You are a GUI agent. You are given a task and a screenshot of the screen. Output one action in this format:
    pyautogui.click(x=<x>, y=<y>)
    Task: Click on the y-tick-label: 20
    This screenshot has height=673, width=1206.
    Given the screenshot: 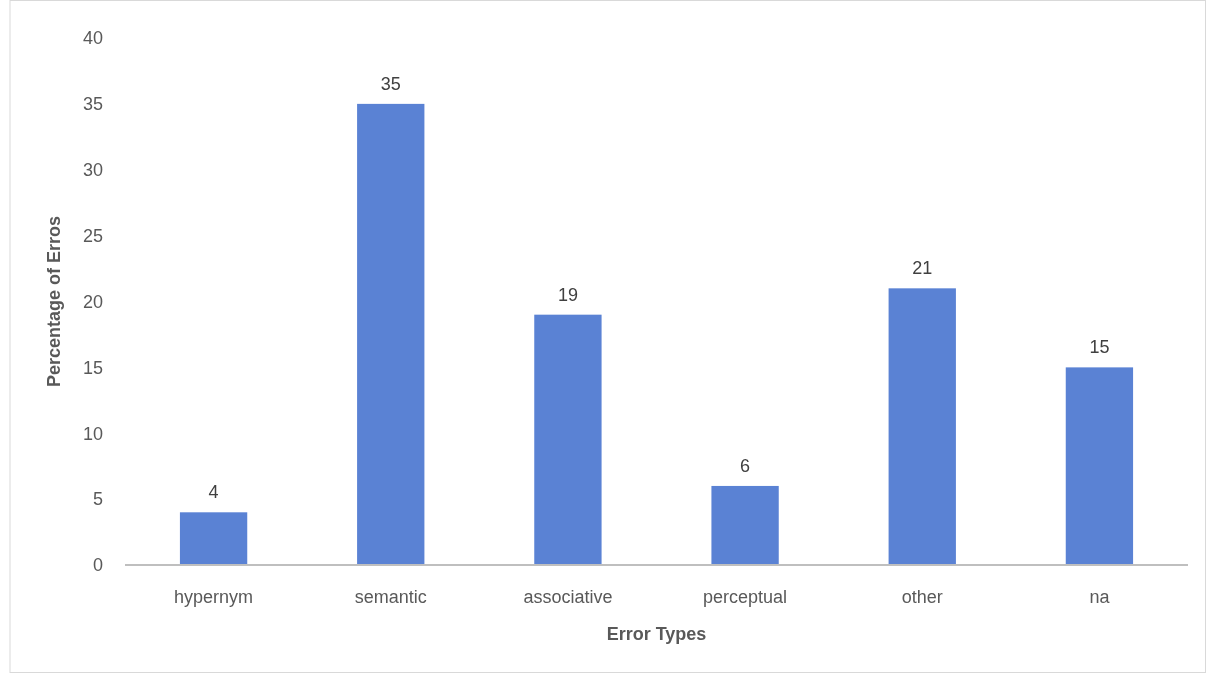 What is the action you would take?
    pyautogui.click(x=92, y=301)
    